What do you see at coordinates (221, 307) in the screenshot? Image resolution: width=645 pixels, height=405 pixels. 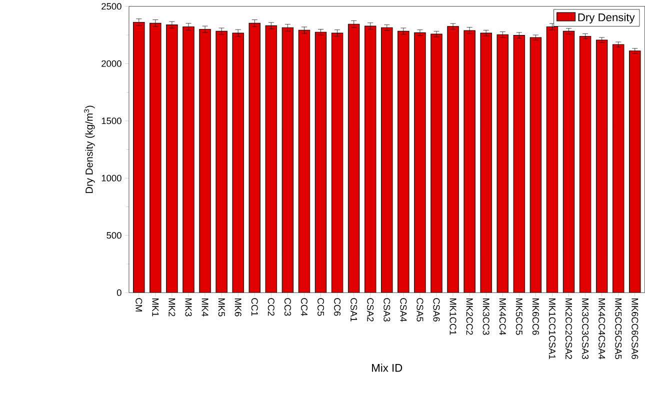 I see `x-tick-label: MK5` at bounding box center [221, 307].